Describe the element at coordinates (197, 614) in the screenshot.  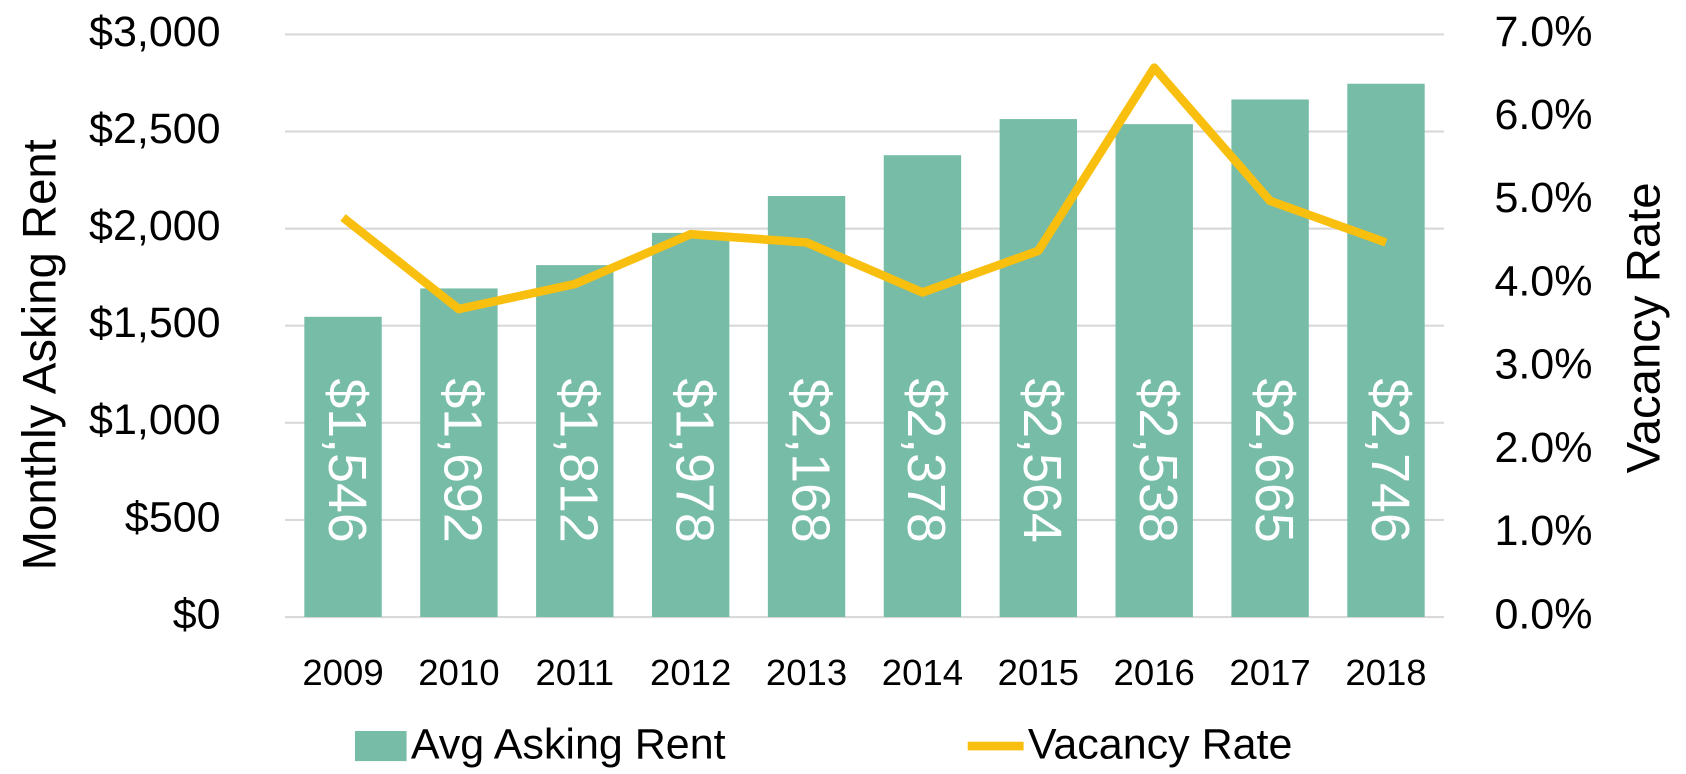
I see `y-tick-label: $0` at that location.